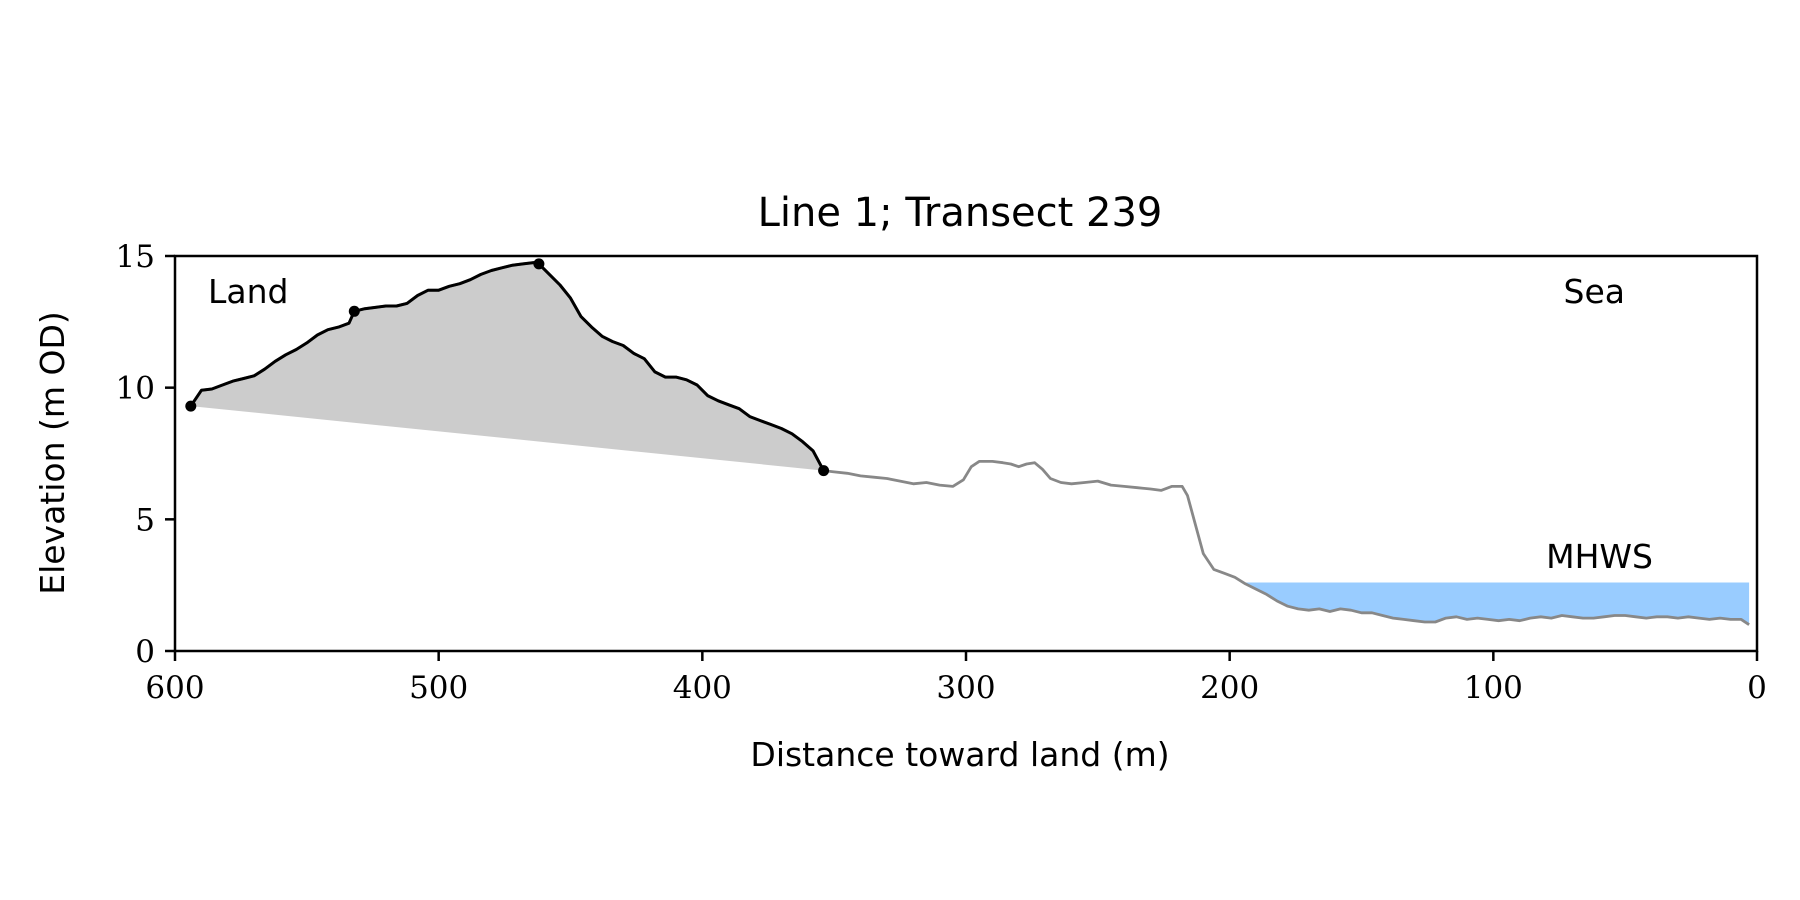  I want to click on land-annotation: Land, so click(248, 291).